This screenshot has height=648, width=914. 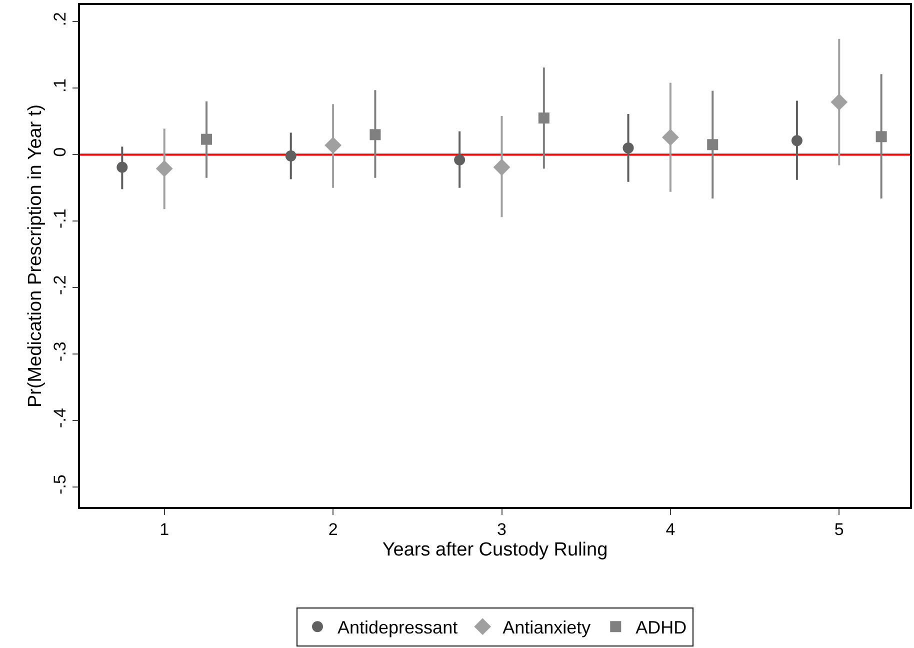 I want to click on y-tick-label: .2, so click(x=60, y=19).